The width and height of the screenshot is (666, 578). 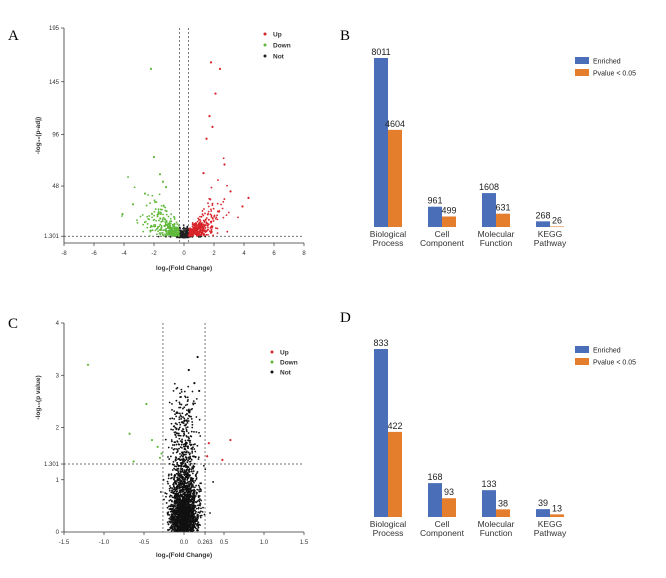 What do you see at coordinates (244, 254) in the screenshot?
I see `x-tick-label: 4` at bounding box center [244, 254].